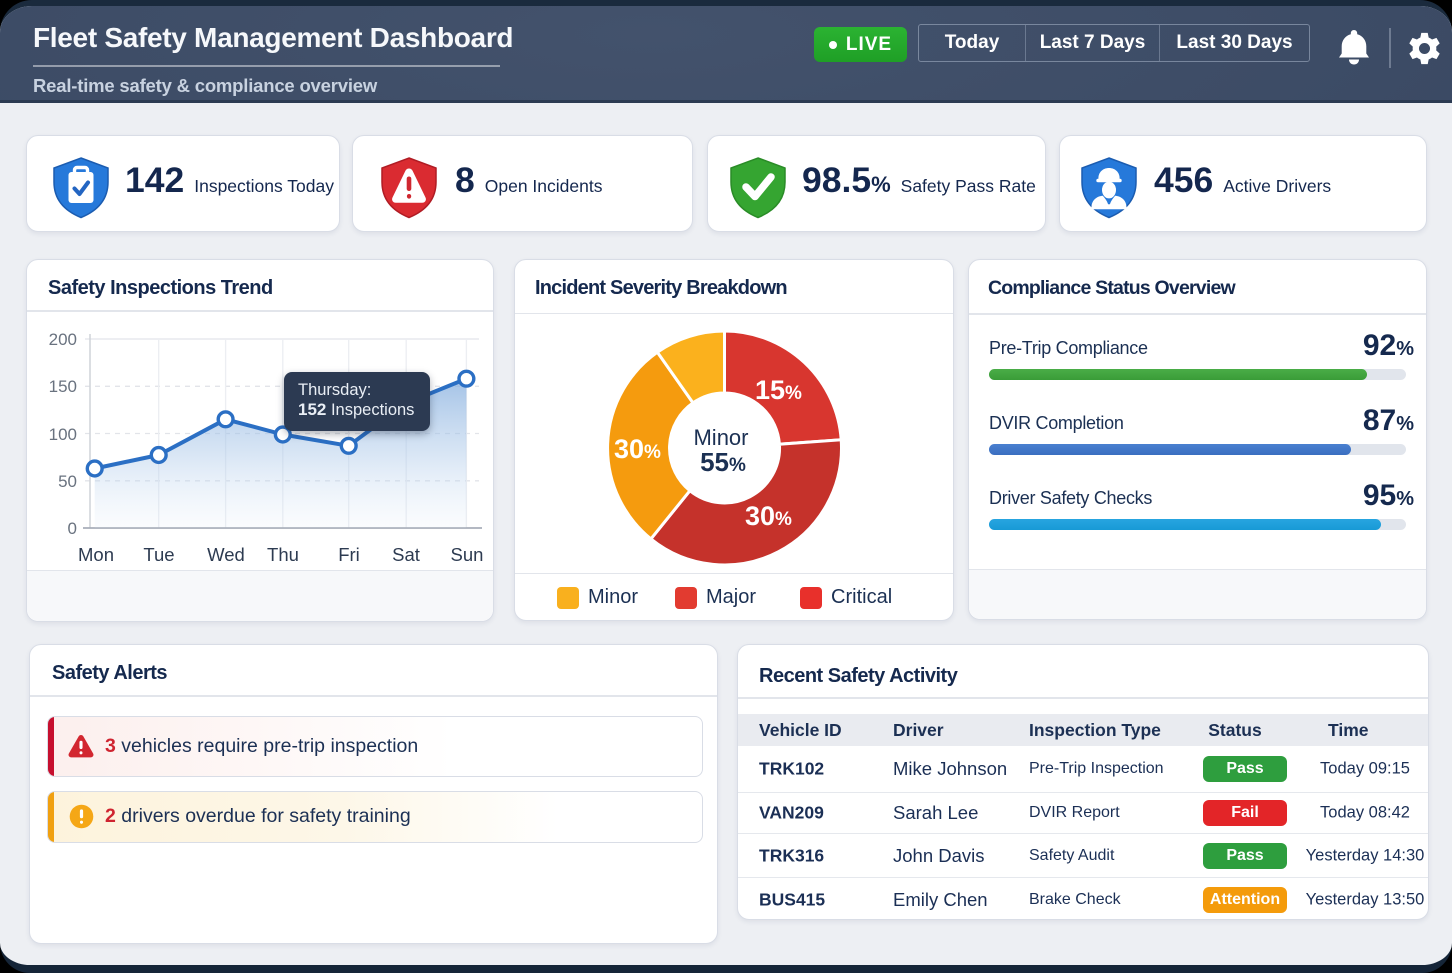 The height and width of the screenshot is (973, 1452). Describe the element at coordinates (72, 528) in the screenshot. I see `svg-text: 0` at that location.